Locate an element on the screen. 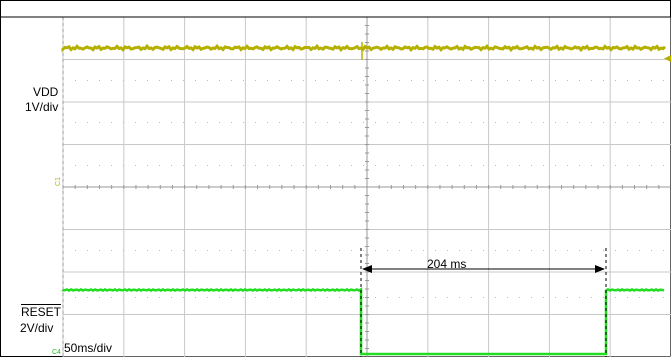  left-arrowhead-icon is located at coordinates (367, 269).